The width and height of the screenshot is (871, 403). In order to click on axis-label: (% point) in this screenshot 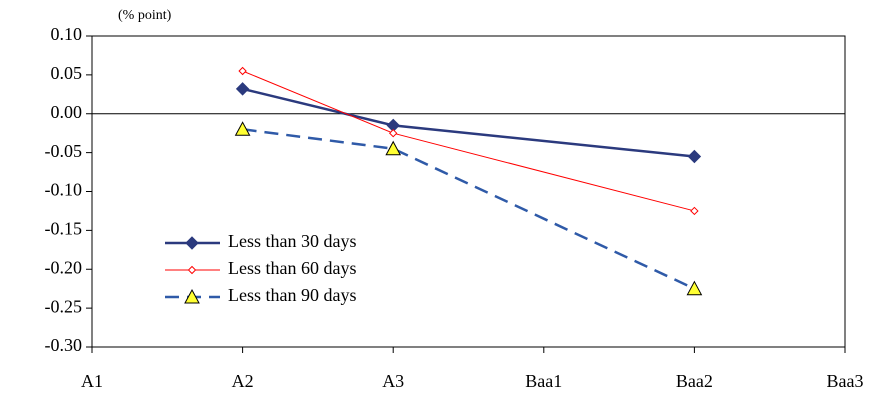, I will do `click(145, 15)`.